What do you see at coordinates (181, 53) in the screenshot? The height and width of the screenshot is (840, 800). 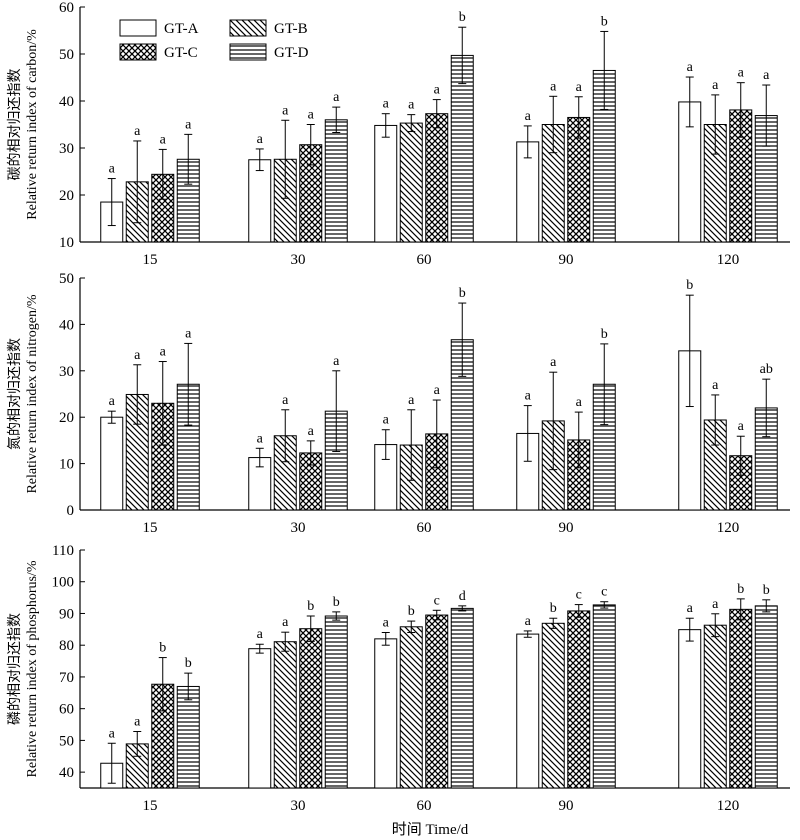 I see `legend-label-gt-c: GT-C` at bounding box center [181, 53].